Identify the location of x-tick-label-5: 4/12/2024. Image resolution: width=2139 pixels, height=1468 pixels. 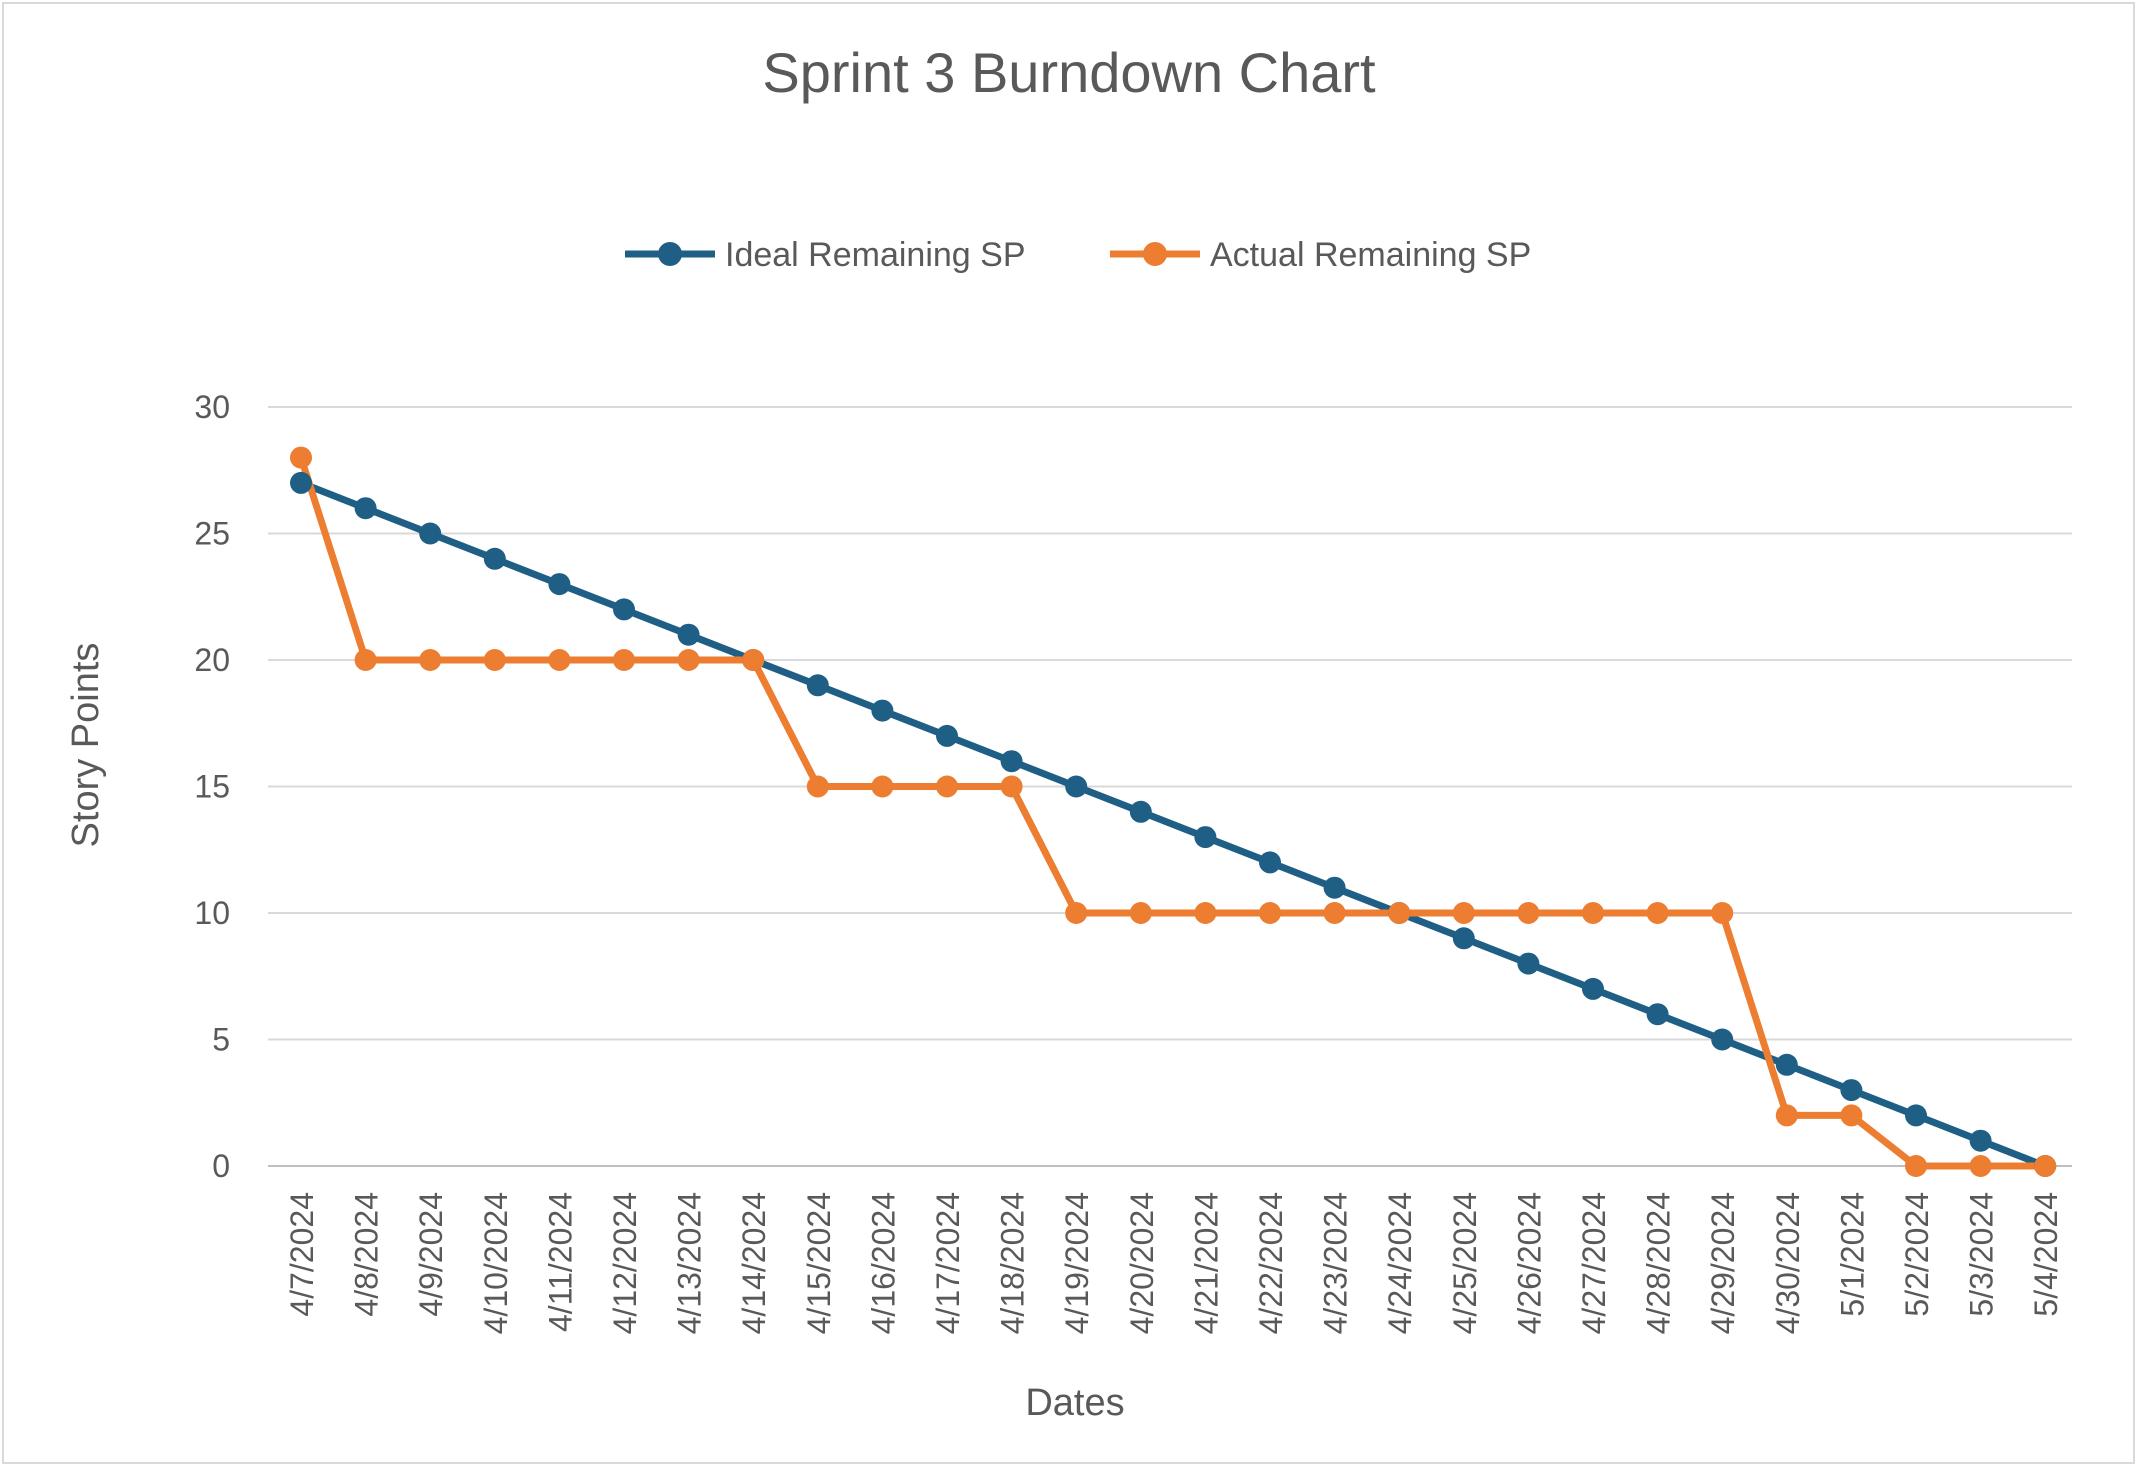
(625, 1263).